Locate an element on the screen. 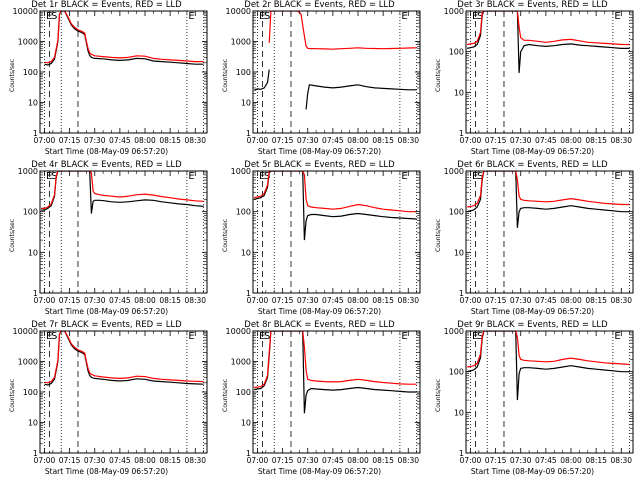 This screenshot has height=480, width=640. chart-title: Det 7r BLACK = Events, RED = LLD is located at coordinates (106, 325).